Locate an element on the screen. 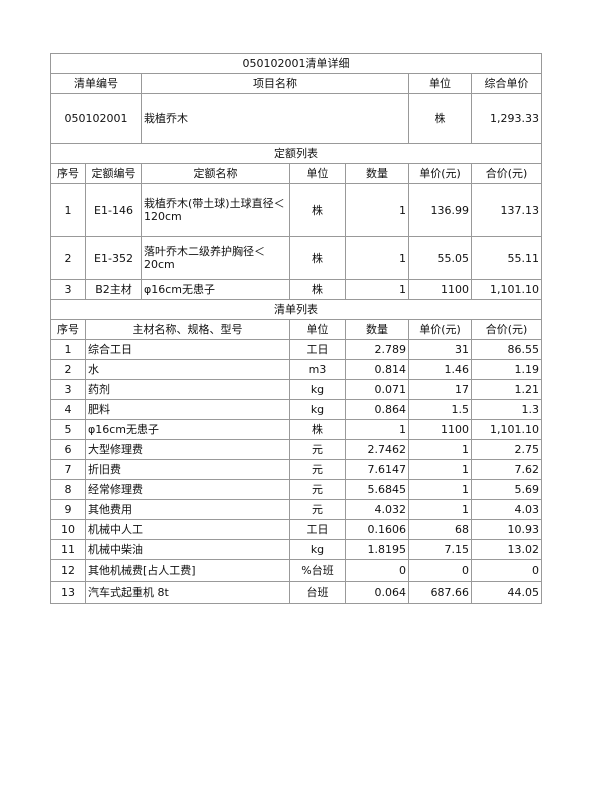 The image size is (612, 792). list-cell: 1.46 is located at coordinates (440, 369).